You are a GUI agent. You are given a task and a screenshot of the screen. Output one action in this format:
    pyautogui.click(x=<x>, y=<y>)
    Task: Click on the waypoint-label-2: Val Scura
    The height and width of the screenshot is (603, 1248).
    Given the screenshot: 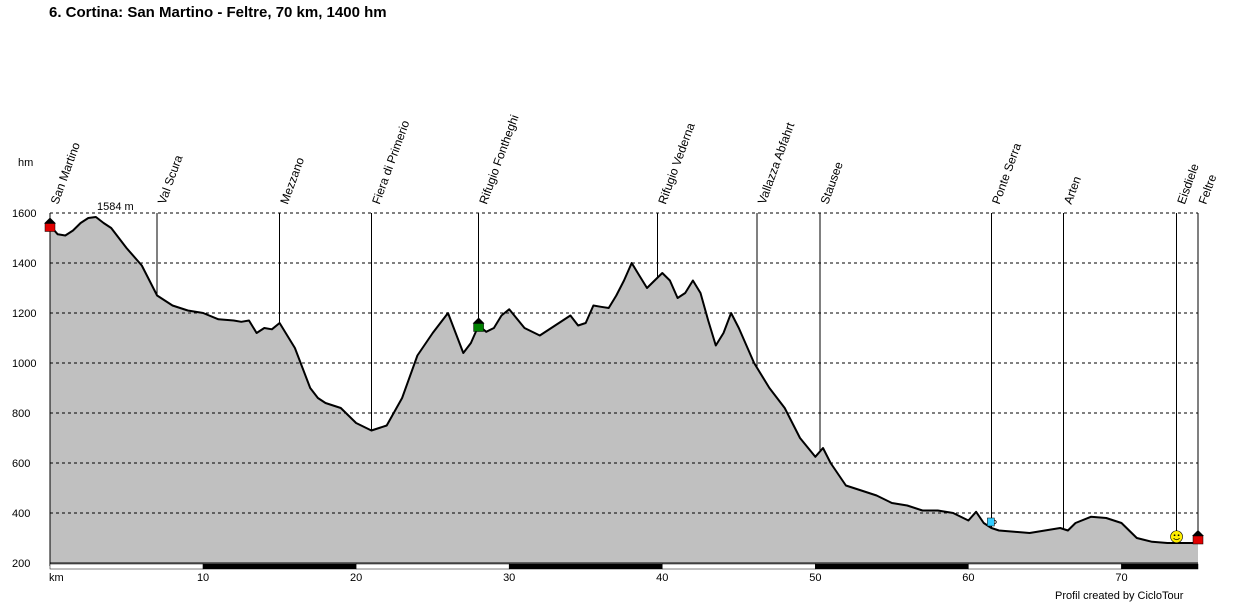 What is the action you would take?
    pyautogui.click(x=170, y=179)
    